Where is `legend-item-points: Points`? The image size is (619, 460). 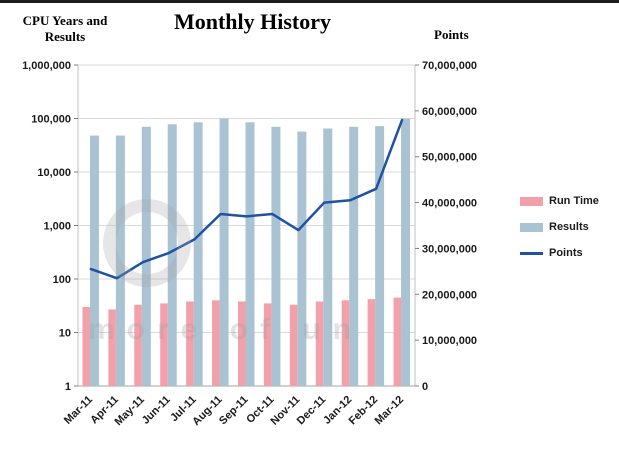
legend-item-points: Points is located at coordinates (568, 253).